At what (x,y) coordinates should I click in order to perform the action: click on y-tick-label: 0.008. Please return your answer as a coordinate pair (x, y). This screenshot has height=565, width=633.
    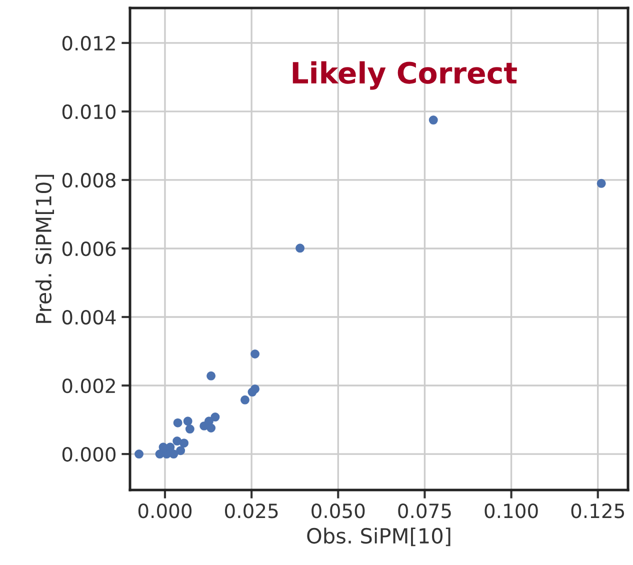
    Looking at the image, I should click on (89, 180).